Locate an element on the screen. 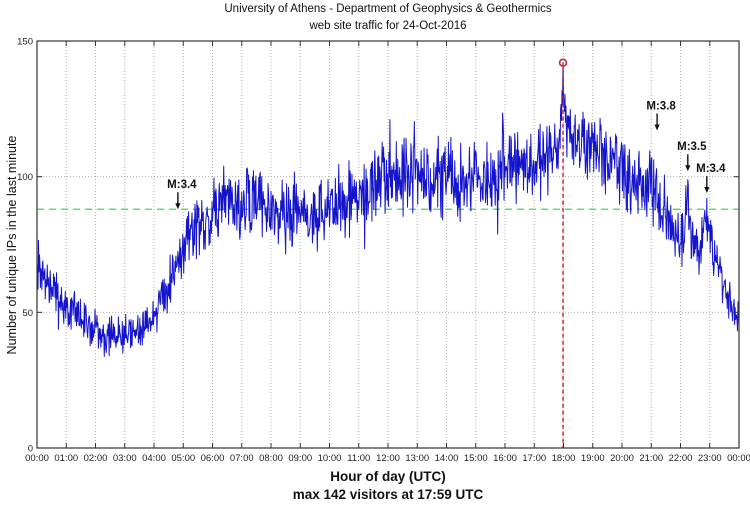 The height and width of the screenshot is (511, 750). x-tick-label: 18:00 is located at coordinates (564, 458).